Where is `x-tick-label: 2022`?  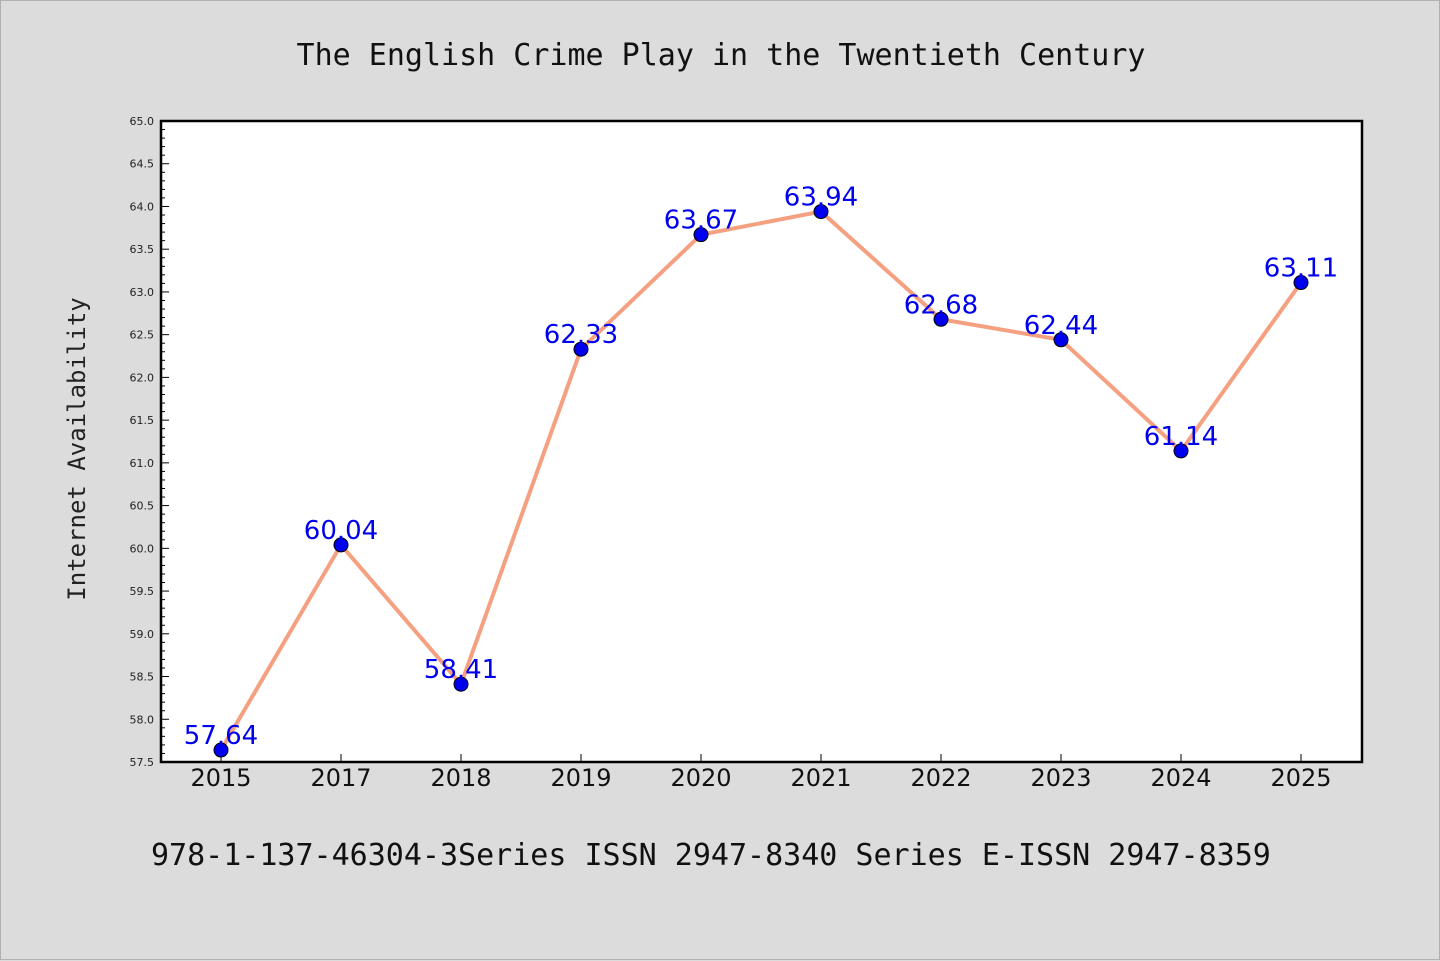
x-tick-label: 2022 is located at coordinates (940, 778).